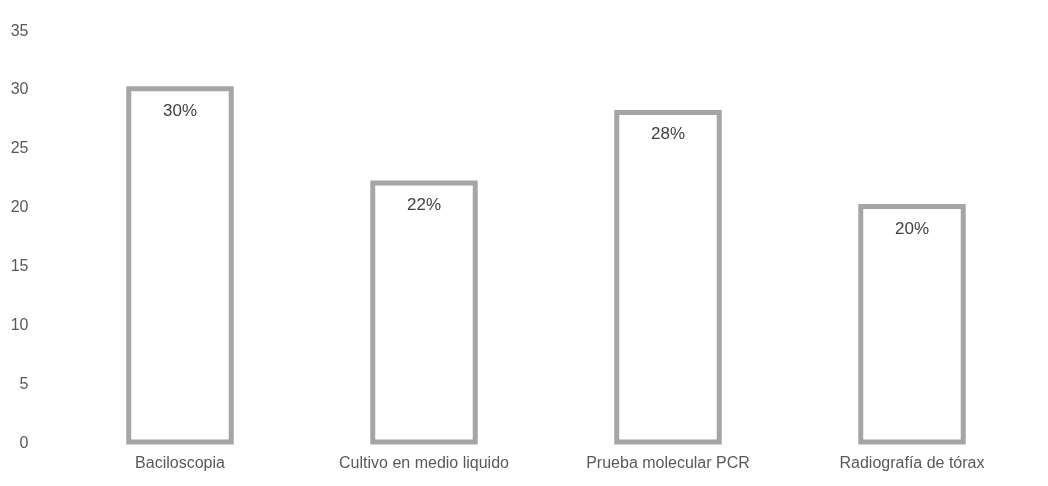 The width and height of the screenshot is (1048, 486). I want to click on y-tick-label: 10, so click(19, 324).